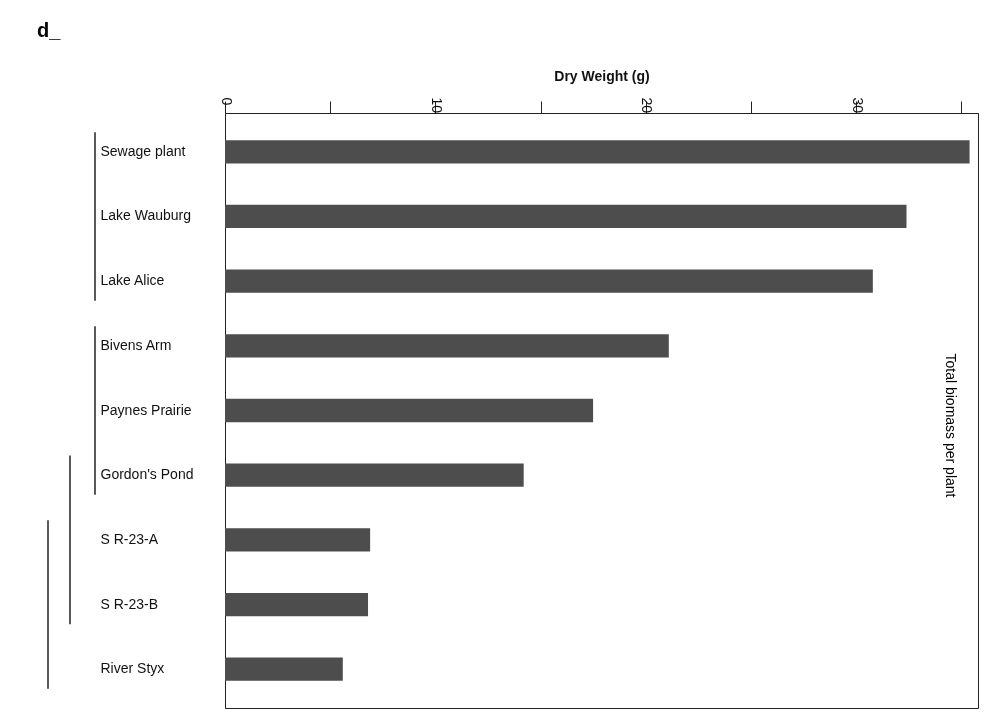 Image resolution: width=1006 pixels, height=716 pixels. I want to click on y-tick-label: Bivens Arm, so click(136, 344).